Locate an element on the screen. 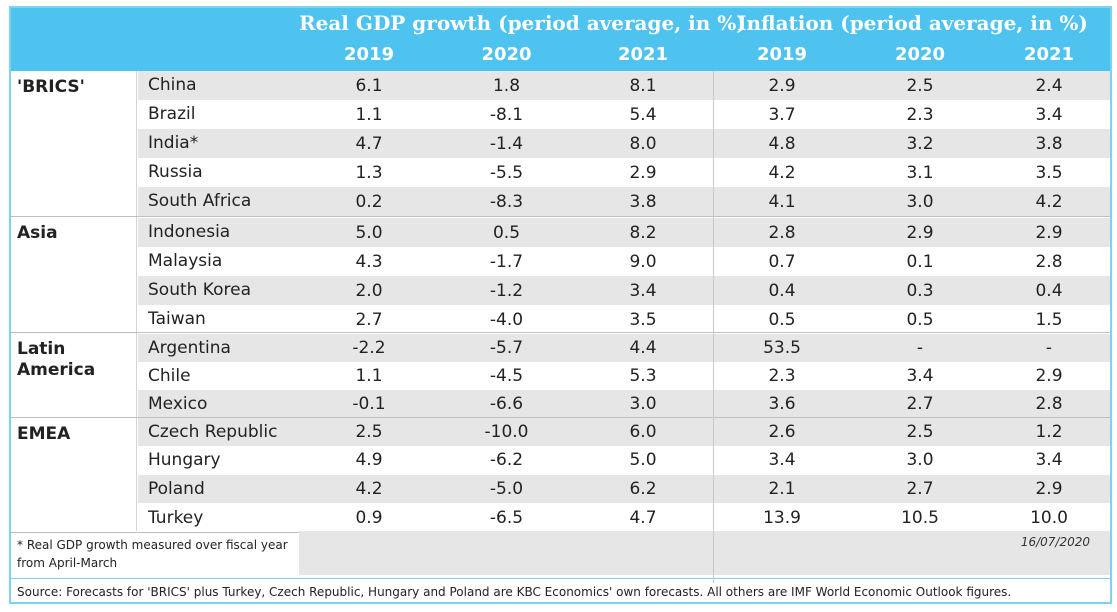 The width and height of the screenshot is (1117, 612). gdp-value: 6.2 is located at coordinates (643, 489).